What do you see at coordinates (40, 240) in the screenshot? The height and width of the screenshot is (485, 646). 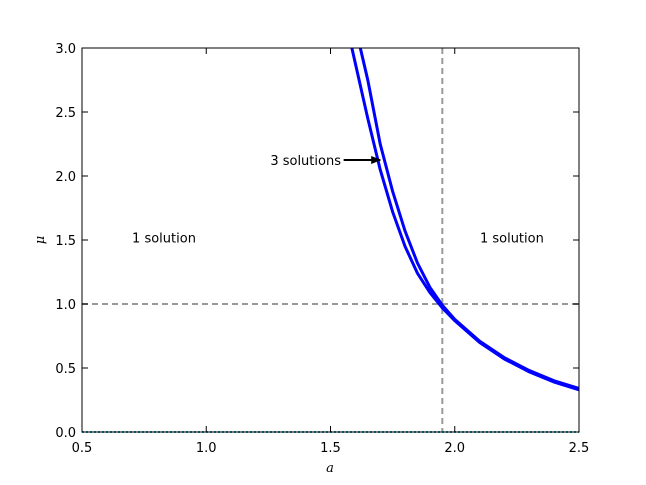 I see `y-axis-label: μ` at bounding box center [40, 240].